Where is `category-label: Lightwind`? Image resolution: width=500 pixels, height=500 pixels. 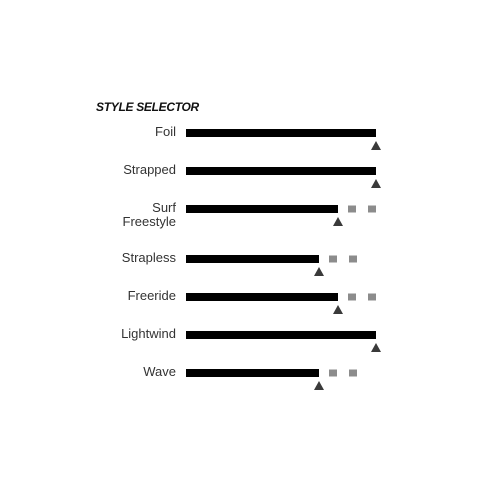
category-label: Lightwind is located at coordinates (148, 333).